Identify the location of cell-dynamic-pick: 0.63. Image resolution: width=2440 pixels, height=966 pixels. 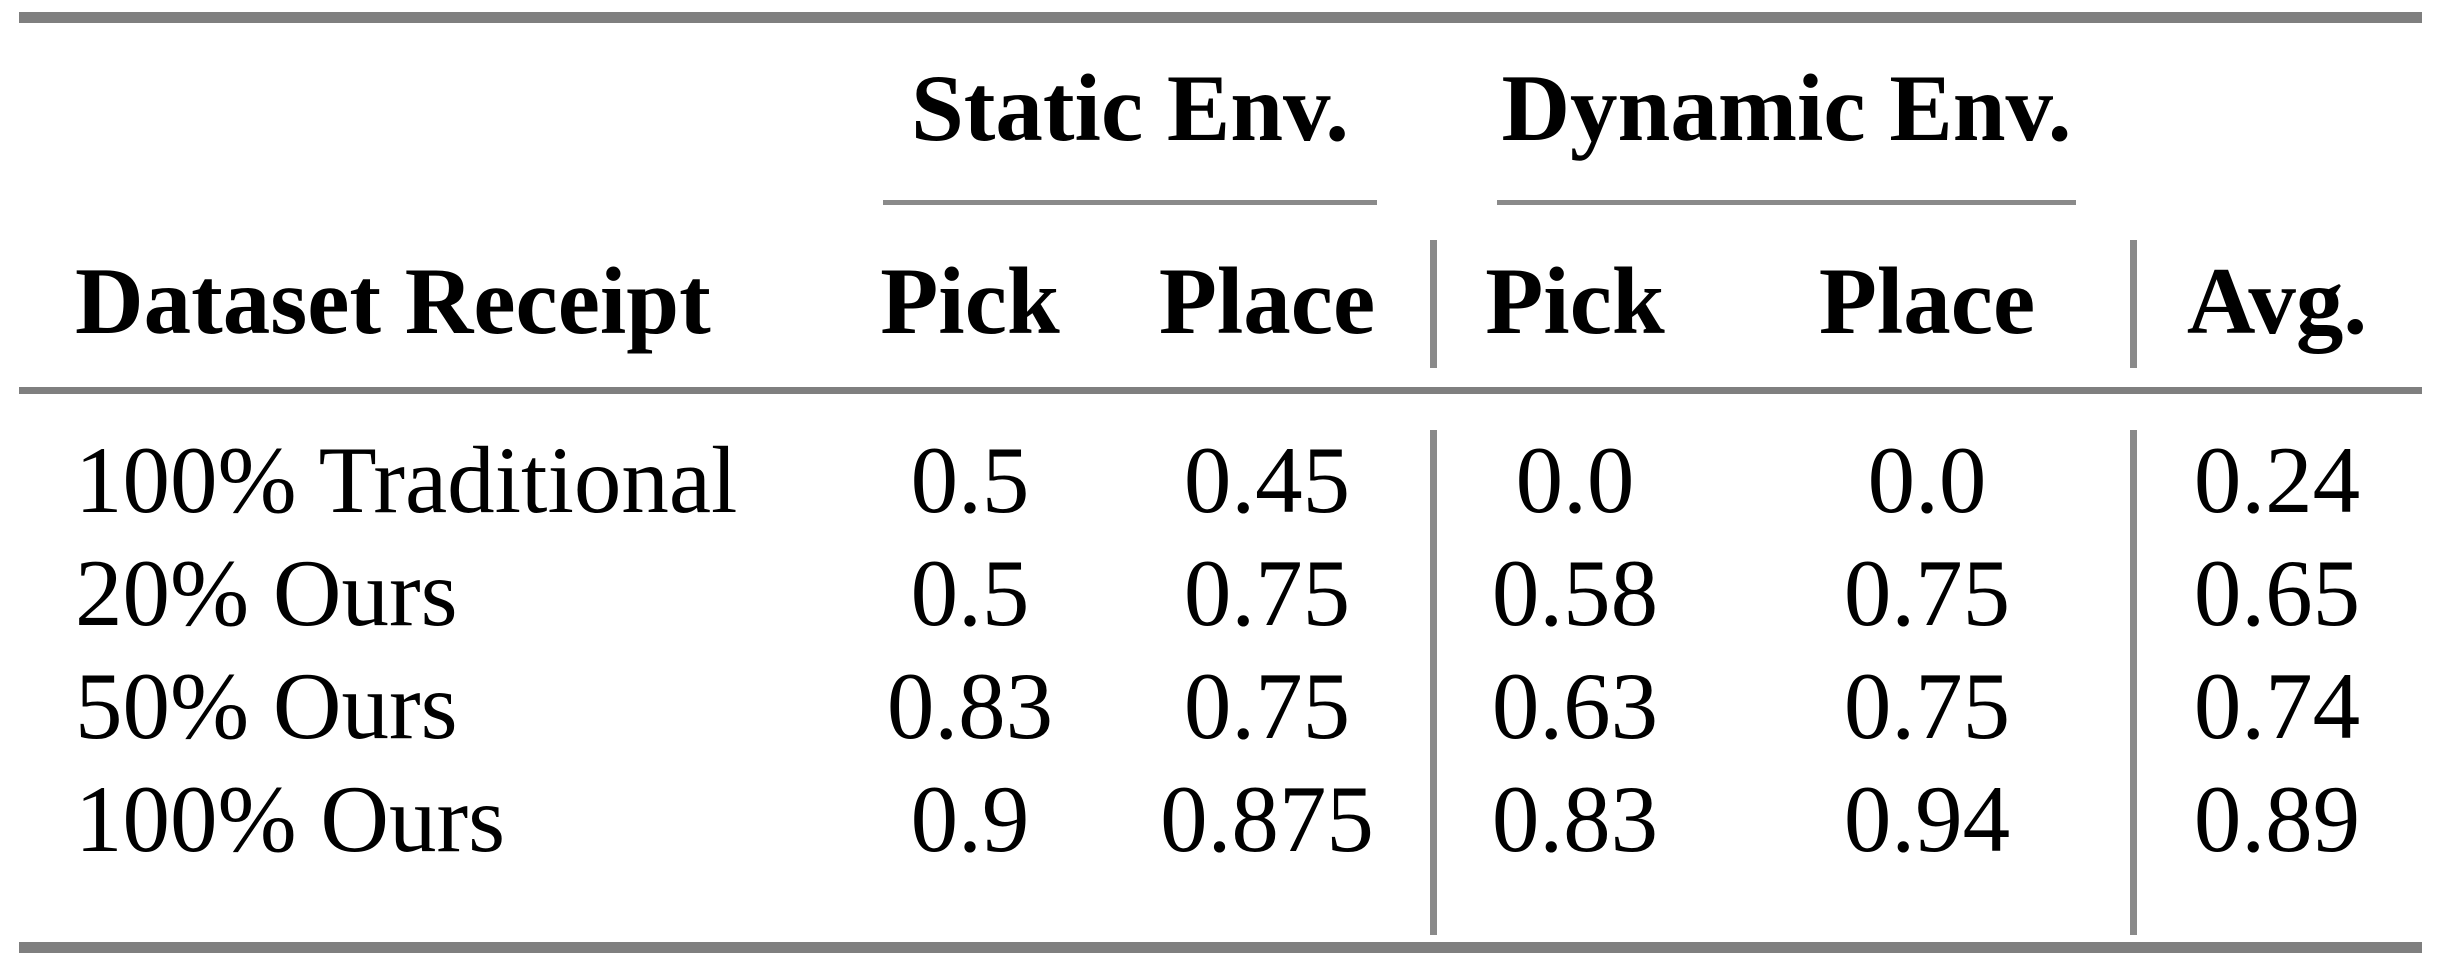
(1575, 706).